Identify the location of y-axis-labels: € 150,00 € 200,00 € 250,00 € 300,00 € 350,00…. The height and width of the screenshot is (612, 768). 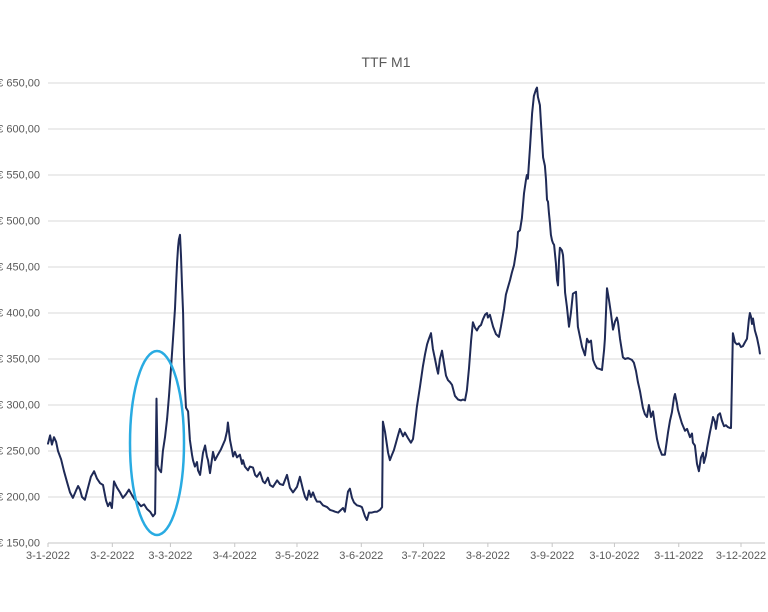
(20, 314).